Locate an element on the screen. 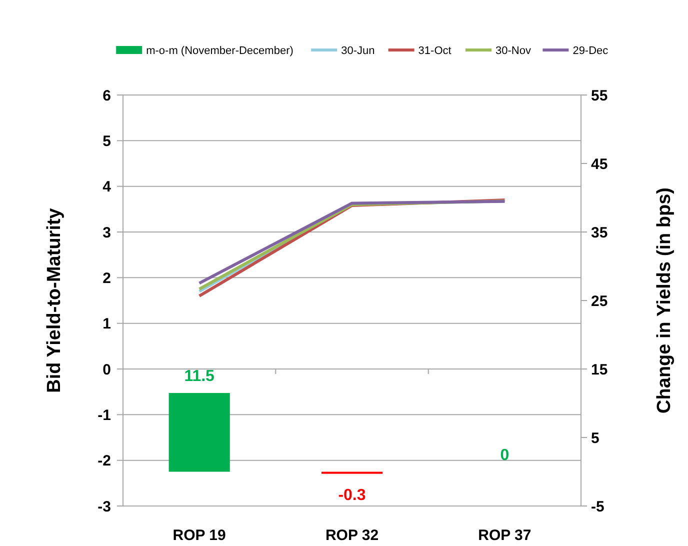 This screenshot has width=688, height=546. y-tick-label: 5 is located at coordinates (106, 141).